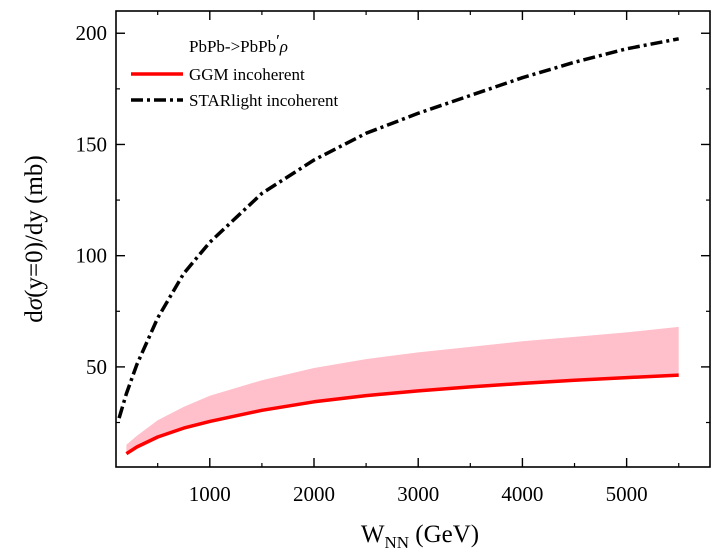 This screenshot has height=554, width=727. I want to click on y-axis-title: dσ(y=0)/dy (mb), so click(34, 238).